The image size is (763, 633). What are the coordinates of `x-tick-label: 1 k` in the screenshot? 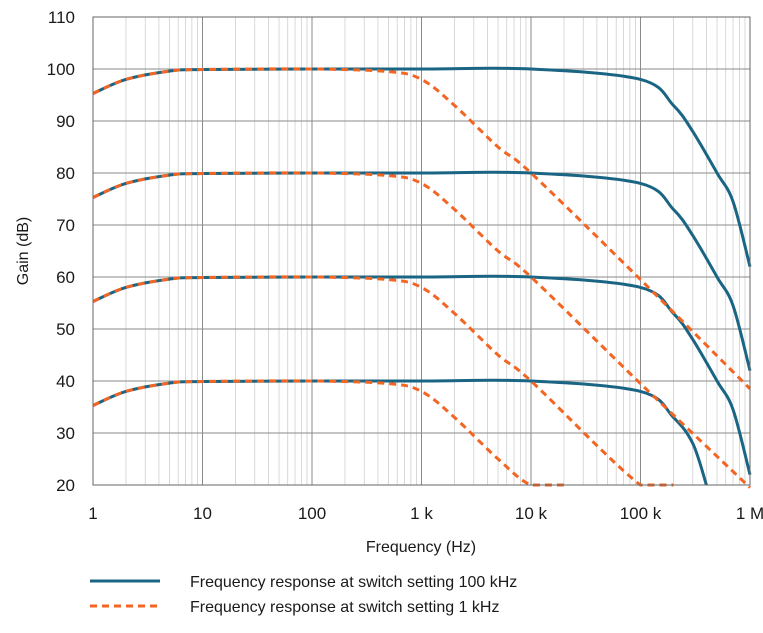 It's located at (421, 513).